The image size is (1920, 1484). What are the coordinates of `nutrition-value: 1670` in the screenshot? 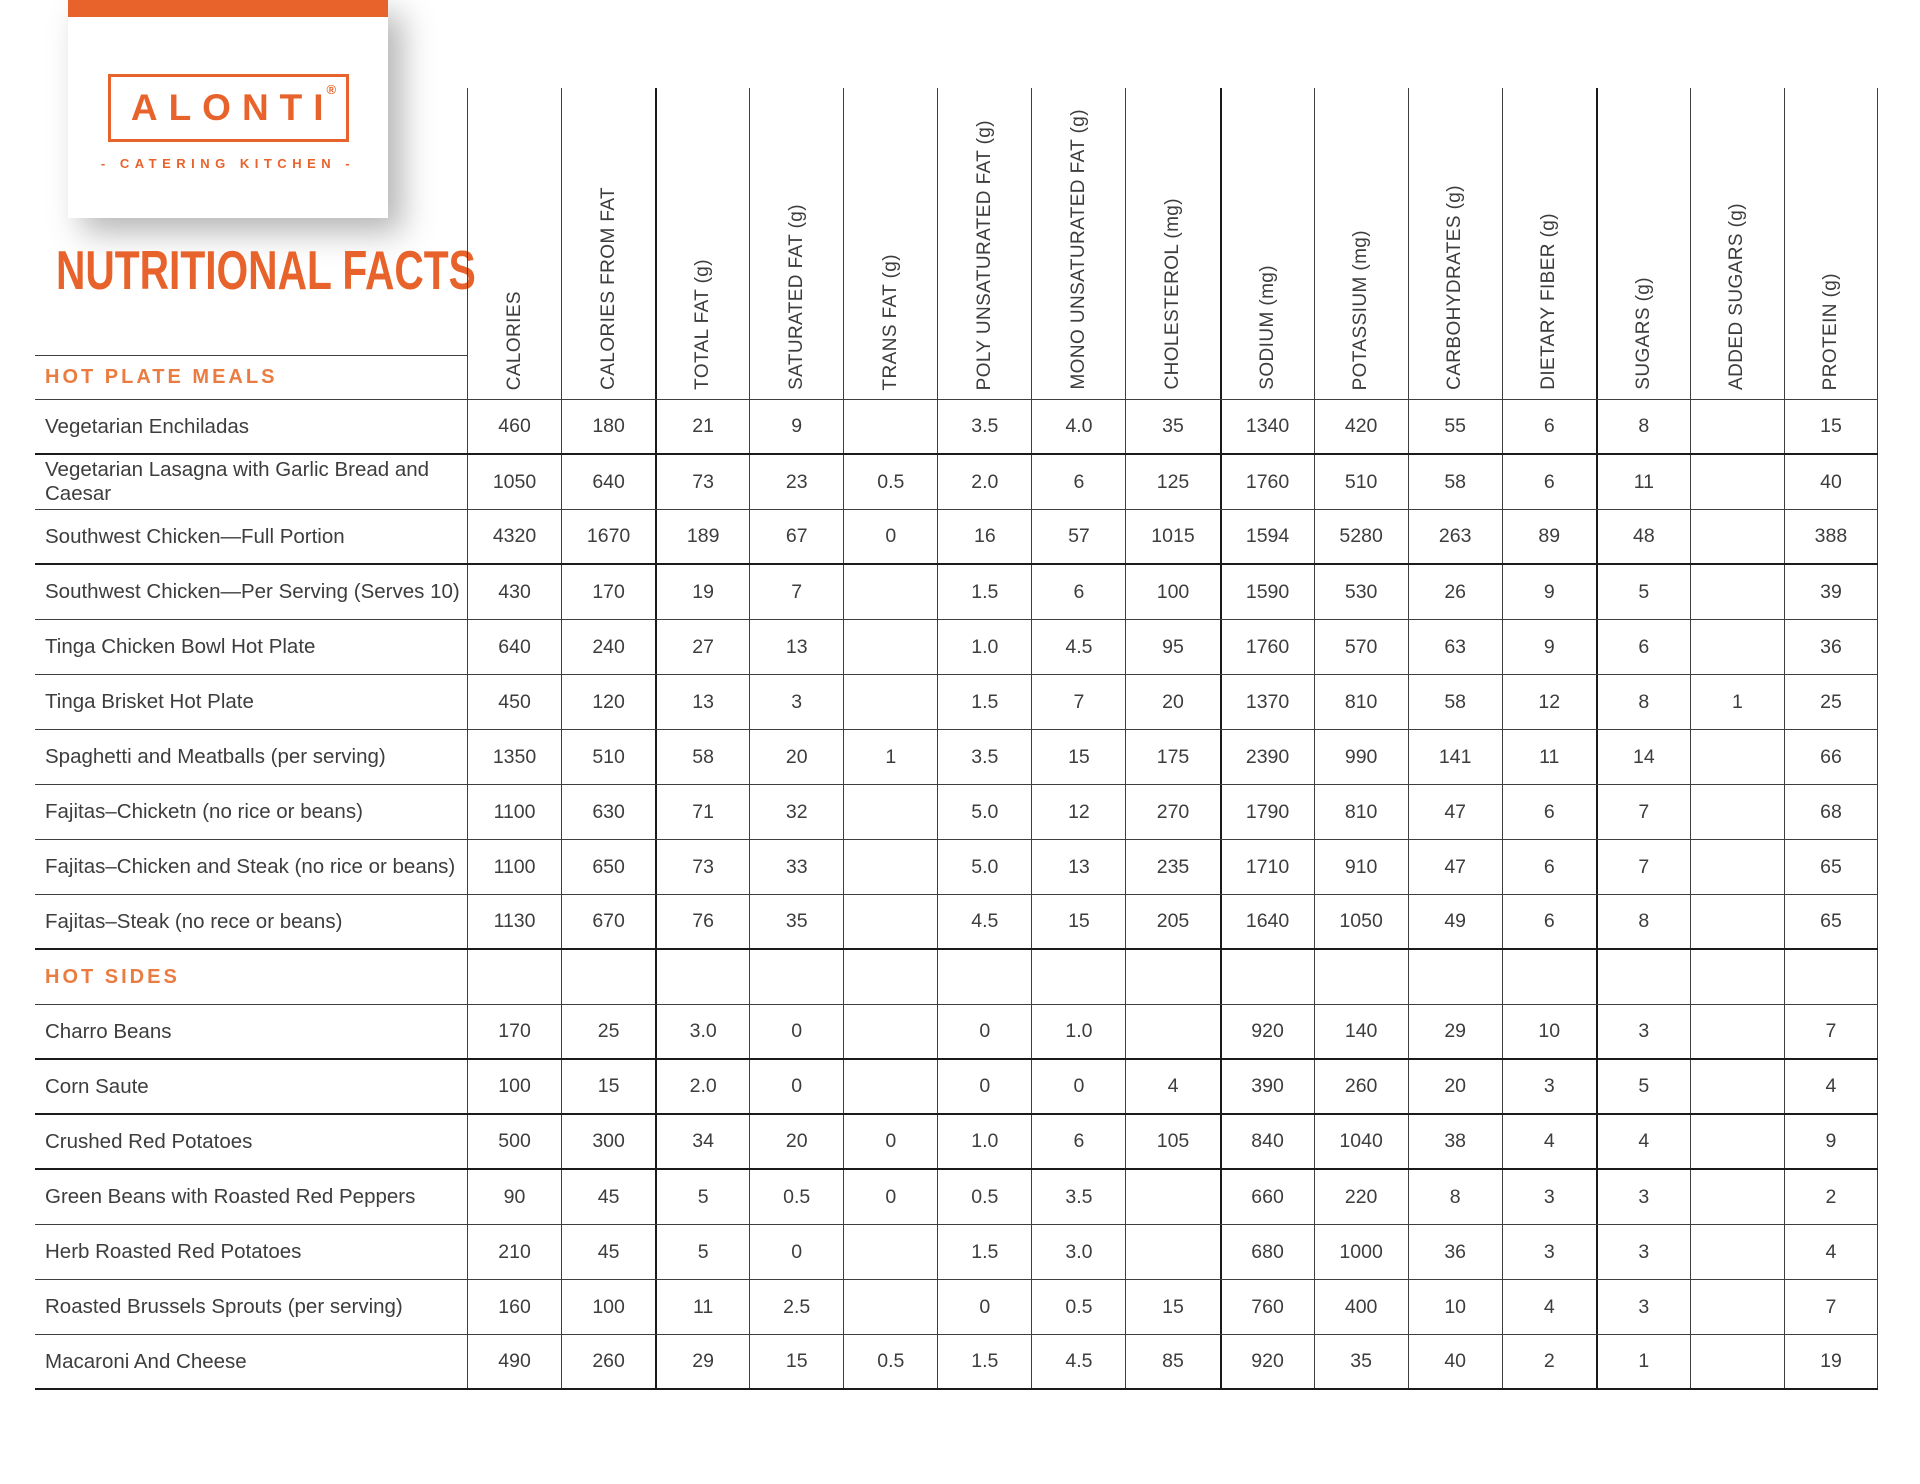 It's located at (608, 536).